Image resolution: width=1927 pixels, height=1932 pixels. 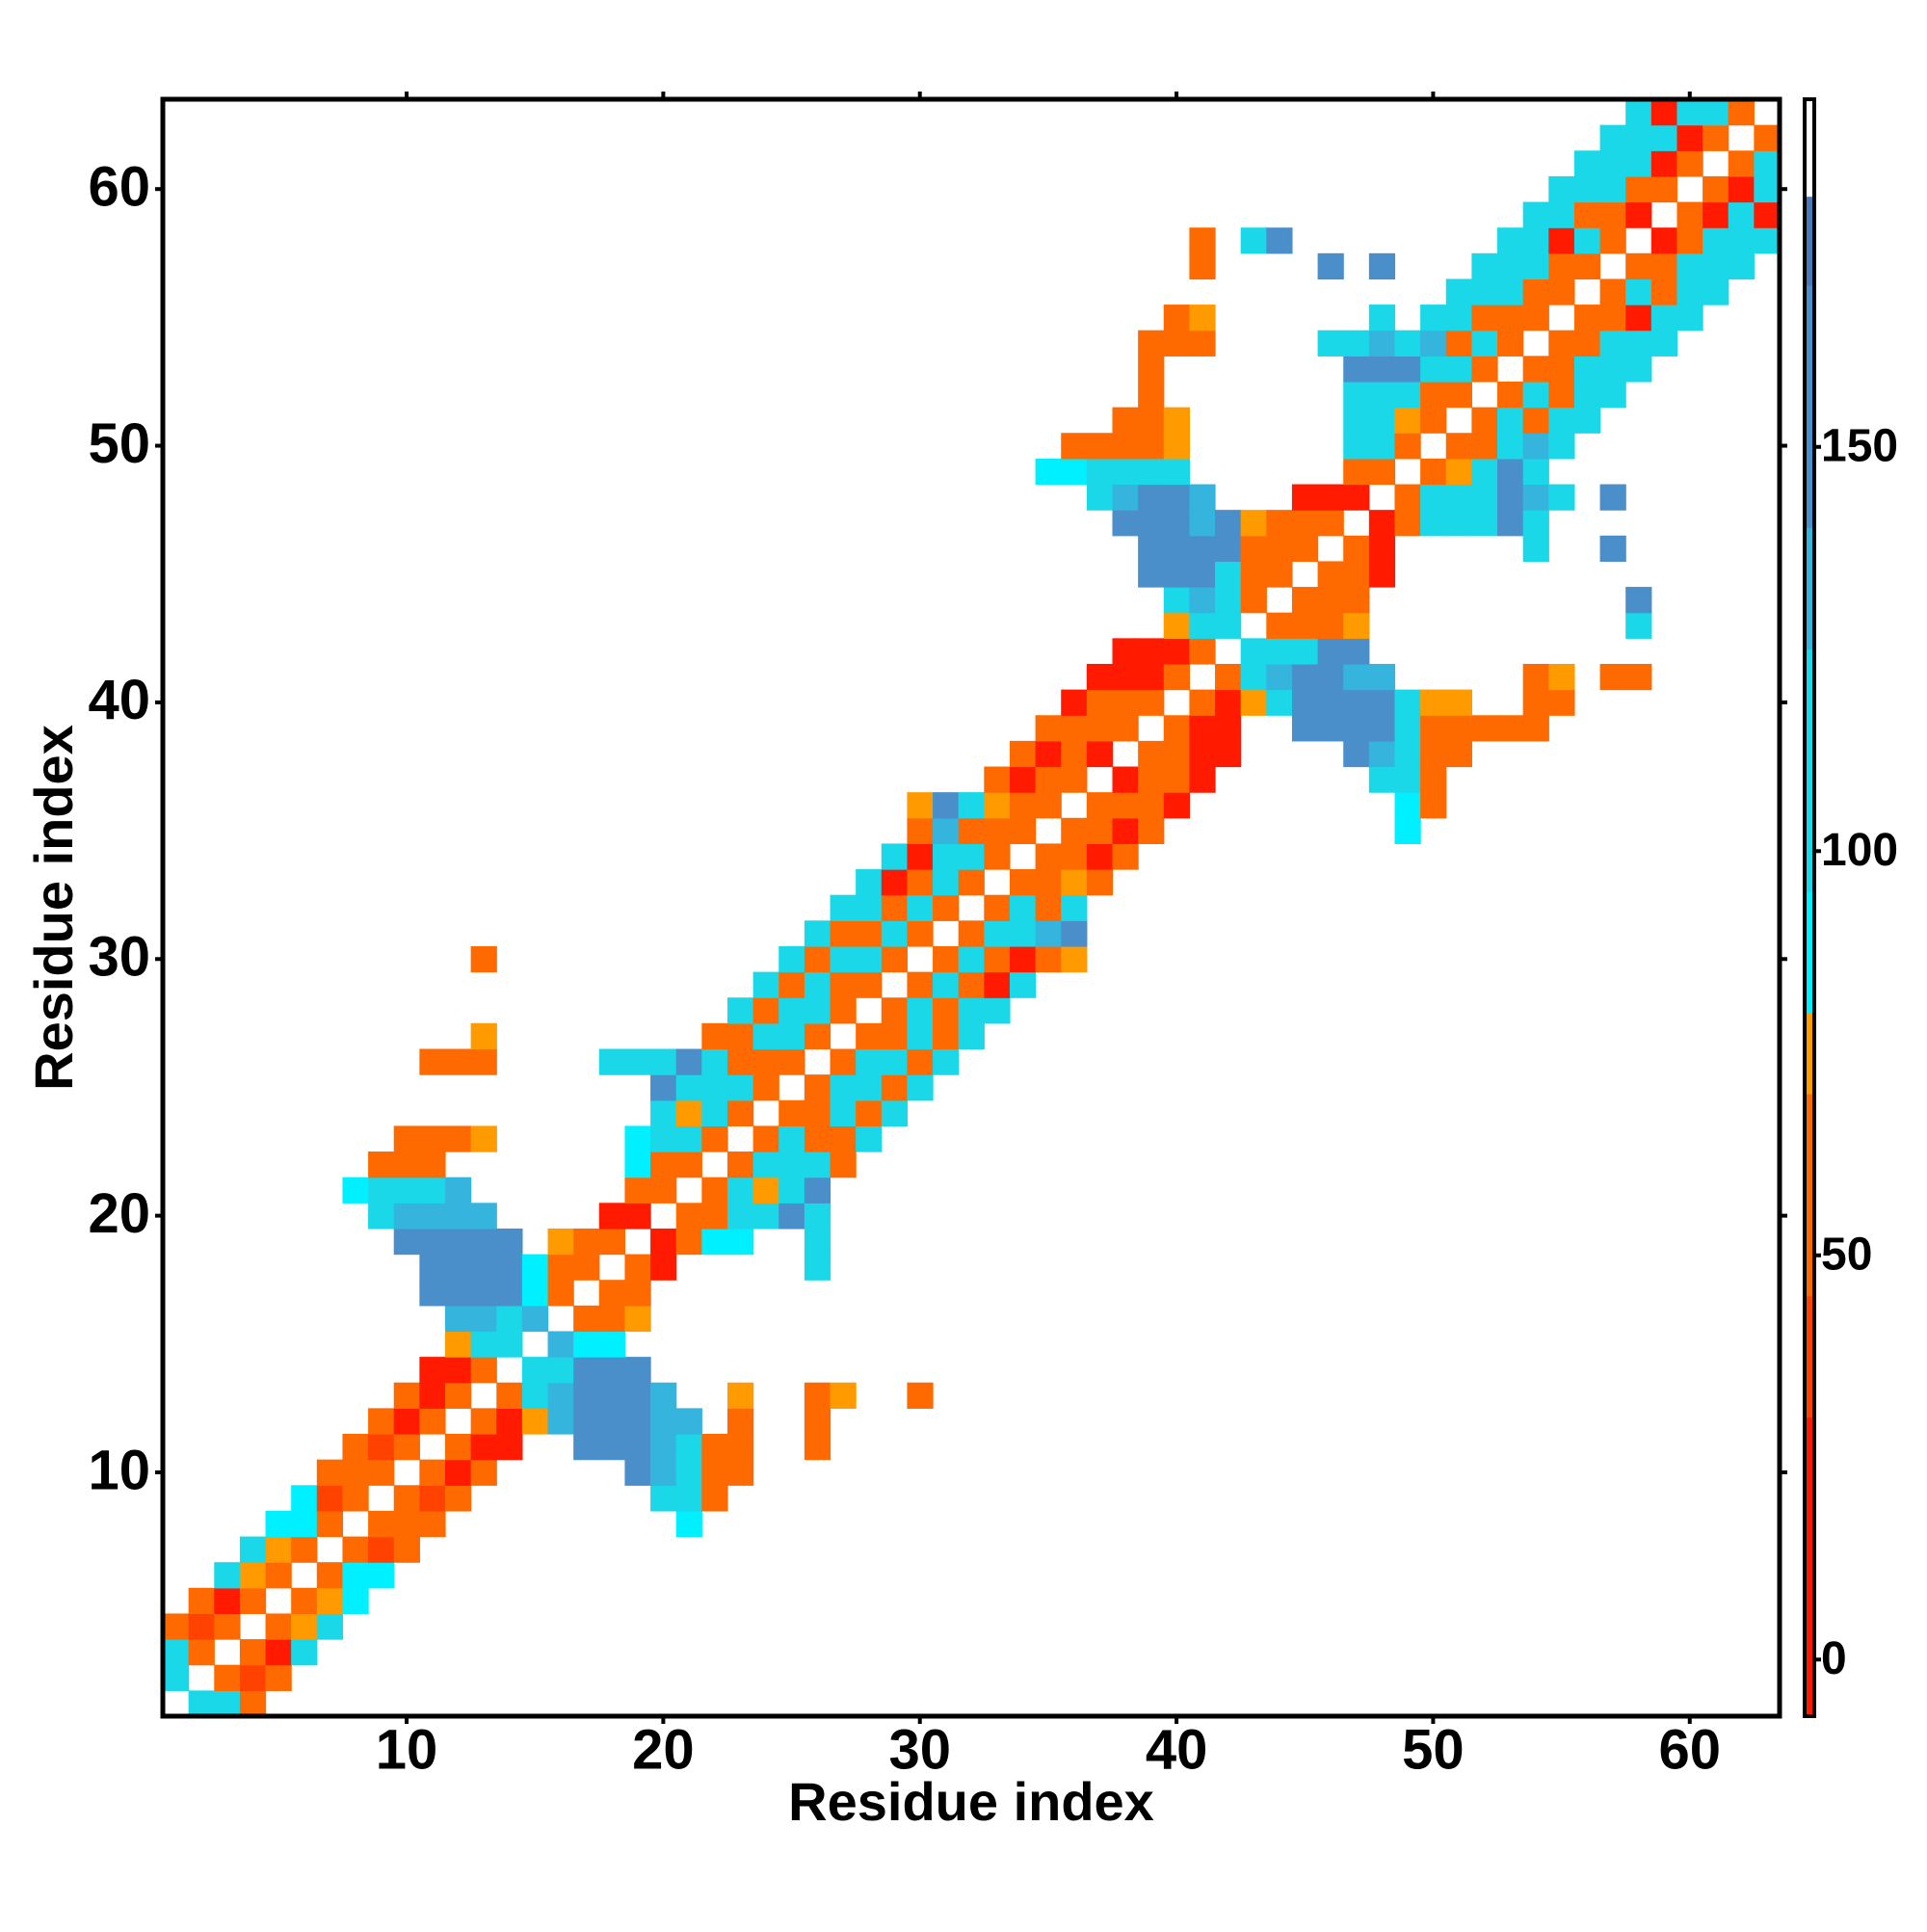 I want to click on y-tick-label: 20, so click(x=119, y=1213).